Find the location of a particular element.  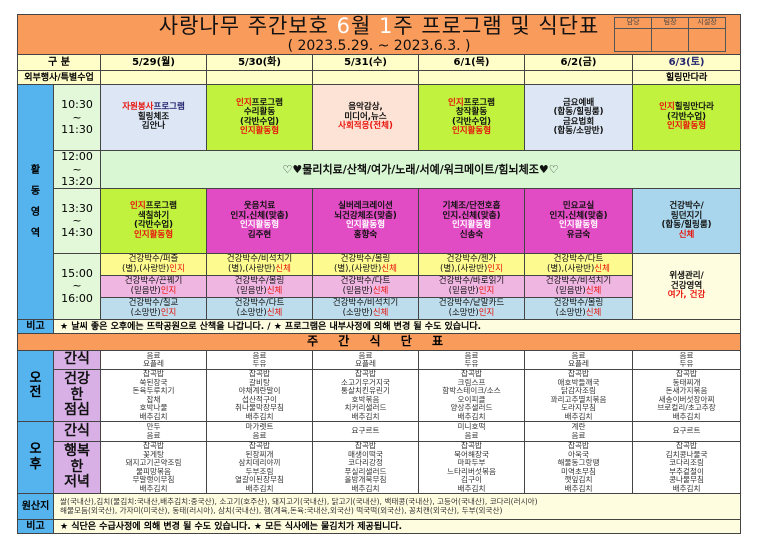

text-segment: (각반수업) is located at coordinates (471, 121).